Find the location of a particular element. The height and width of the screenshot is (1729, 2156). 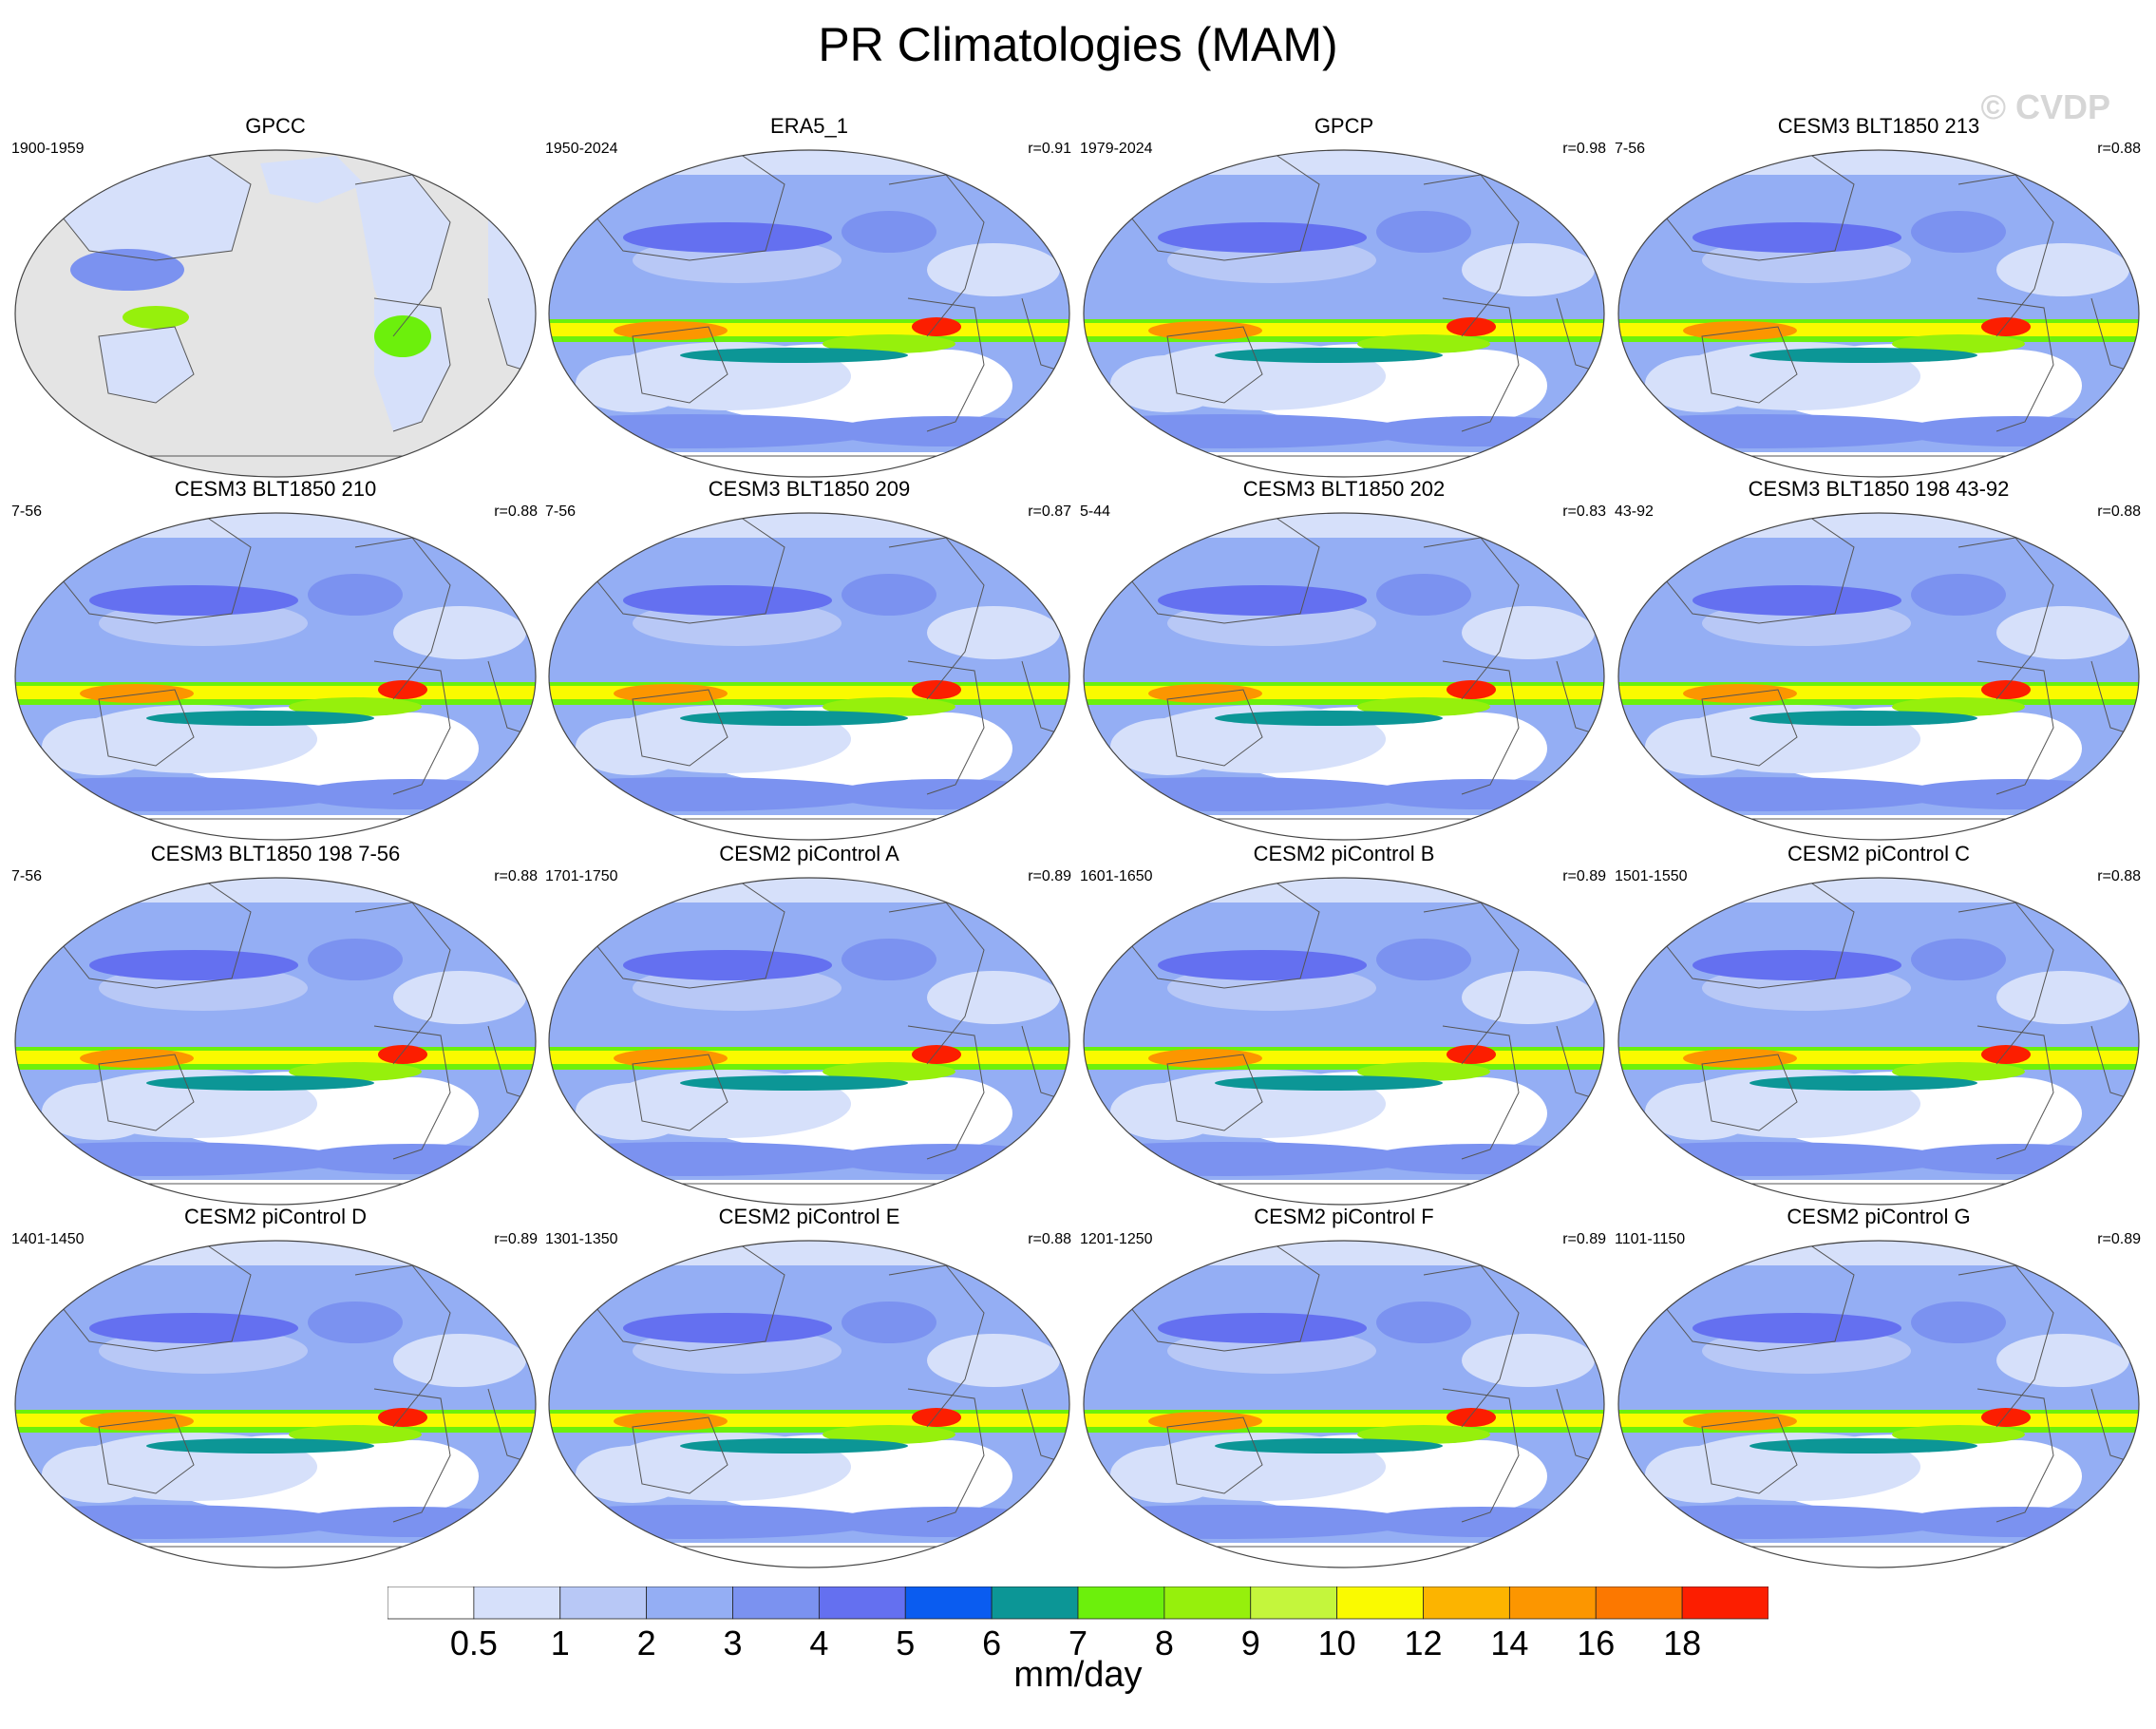

map-panel: CESM3 BLT1850 202 5-44 r=0.83 is located at coordinates (1344, 660).